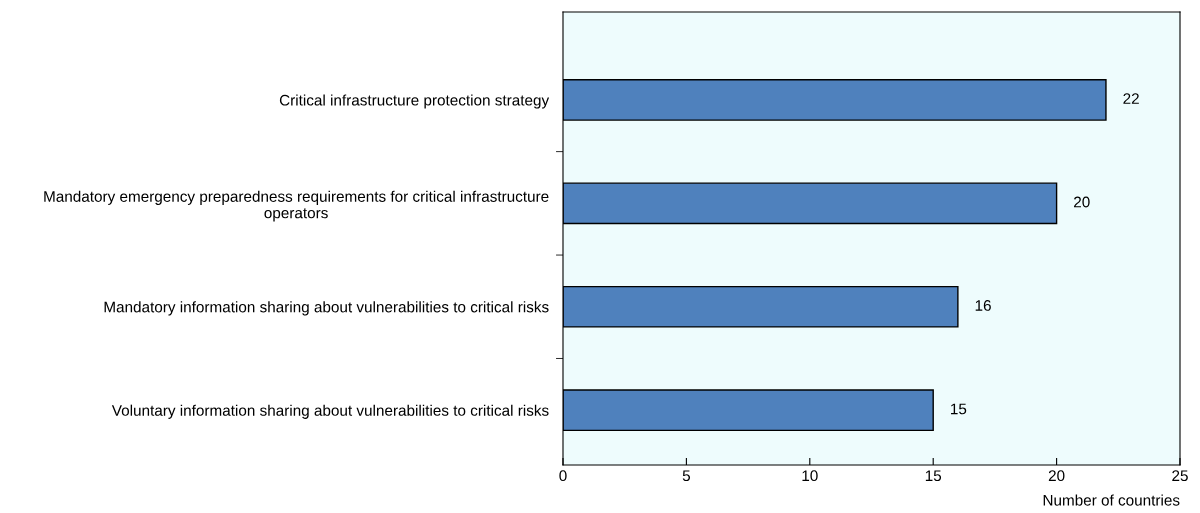 The height and width of the screenshot is (513, 1200). Describe the element at coordinates (1111, 500) in the screenshot. I see `x-axis-title: Number of countries` at that location.